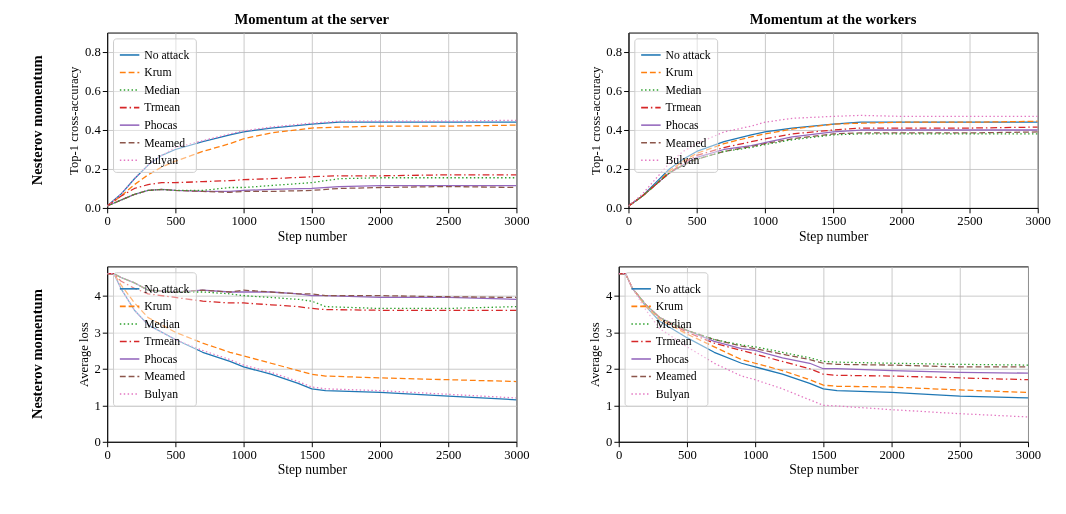  What do you see at coordinates (833, 18) in the screenshot?
I see `chart-title: Momentum at the workers` at bounding box center [833, 18].